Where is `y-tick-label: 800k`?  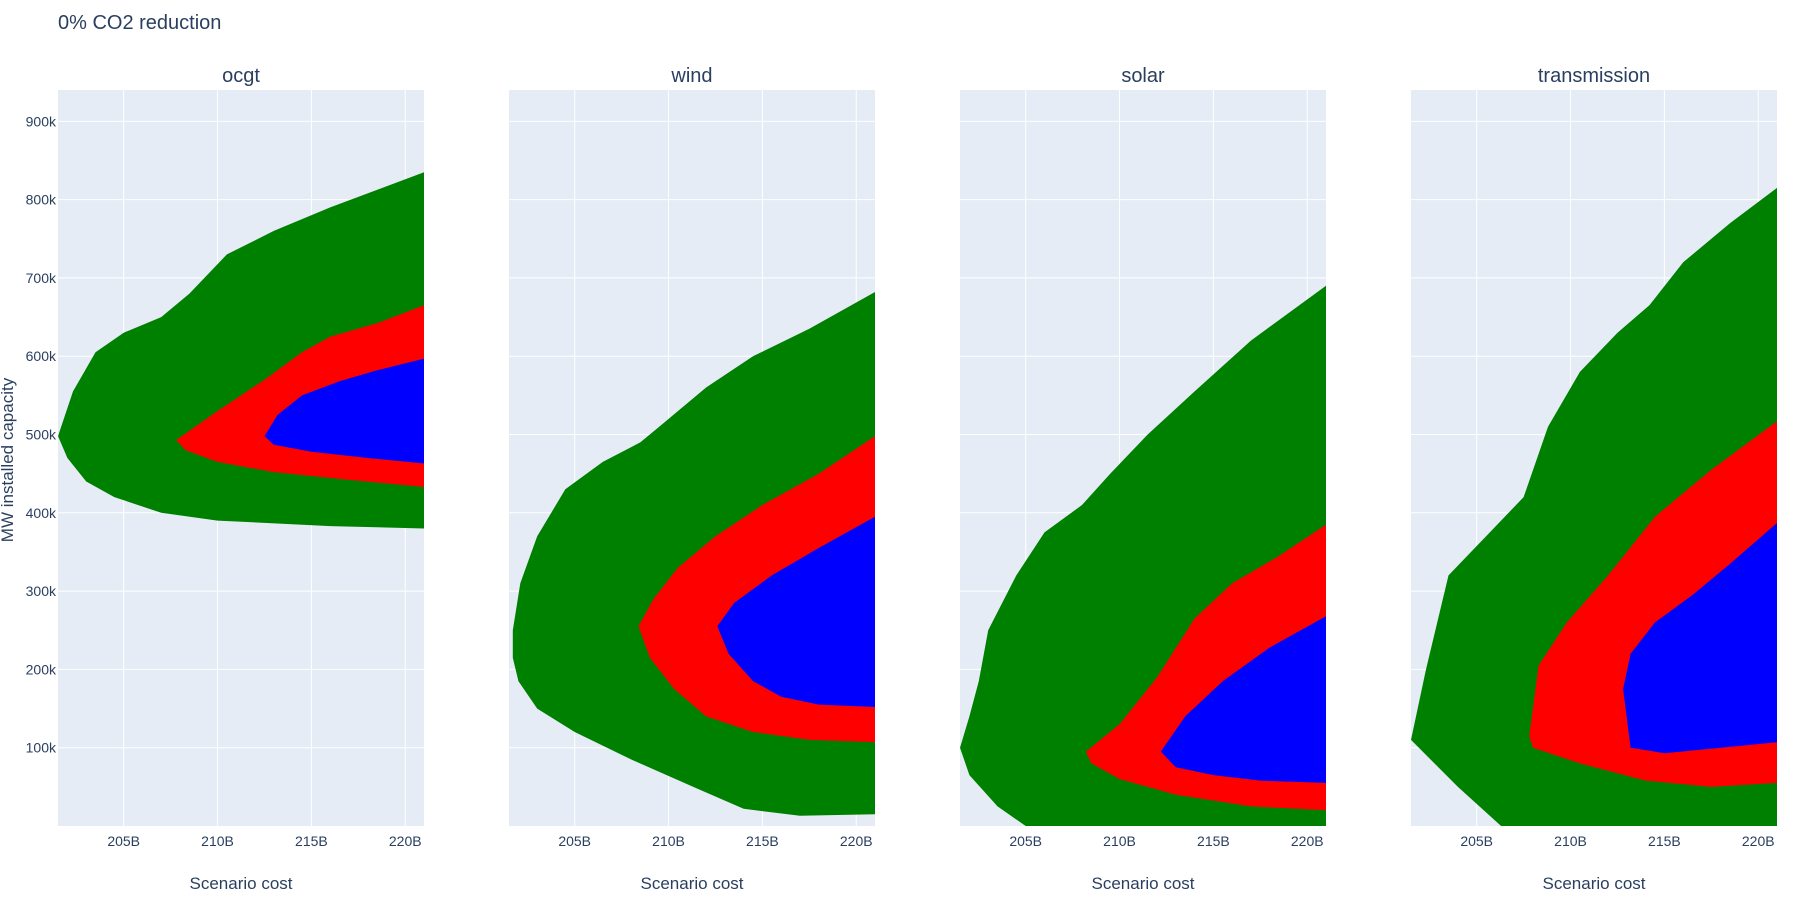
y-tick-label: 800k is located at coordinates (41, 200).